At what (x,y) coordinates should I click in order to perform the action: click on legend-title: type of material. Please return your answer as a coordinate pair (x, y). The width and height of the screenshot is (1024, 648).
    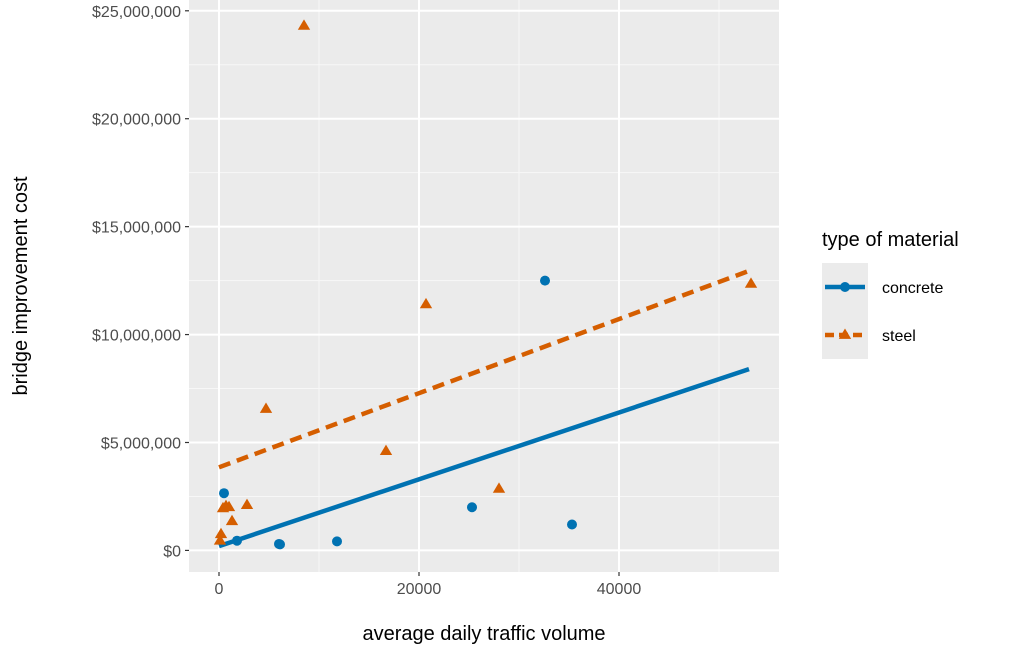
    Looking at the image, I should click on (890, 240).